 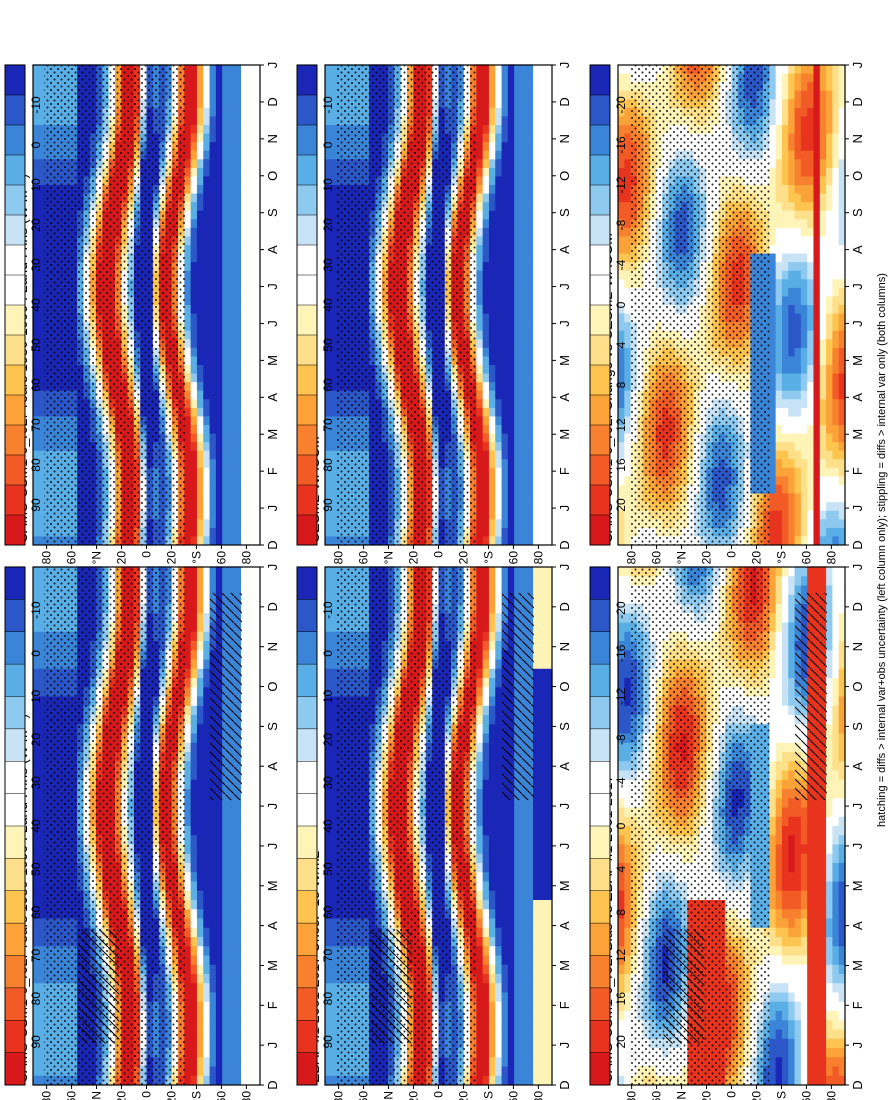 I want to click on y-tick-label: 60, so click(x=221, y=558).